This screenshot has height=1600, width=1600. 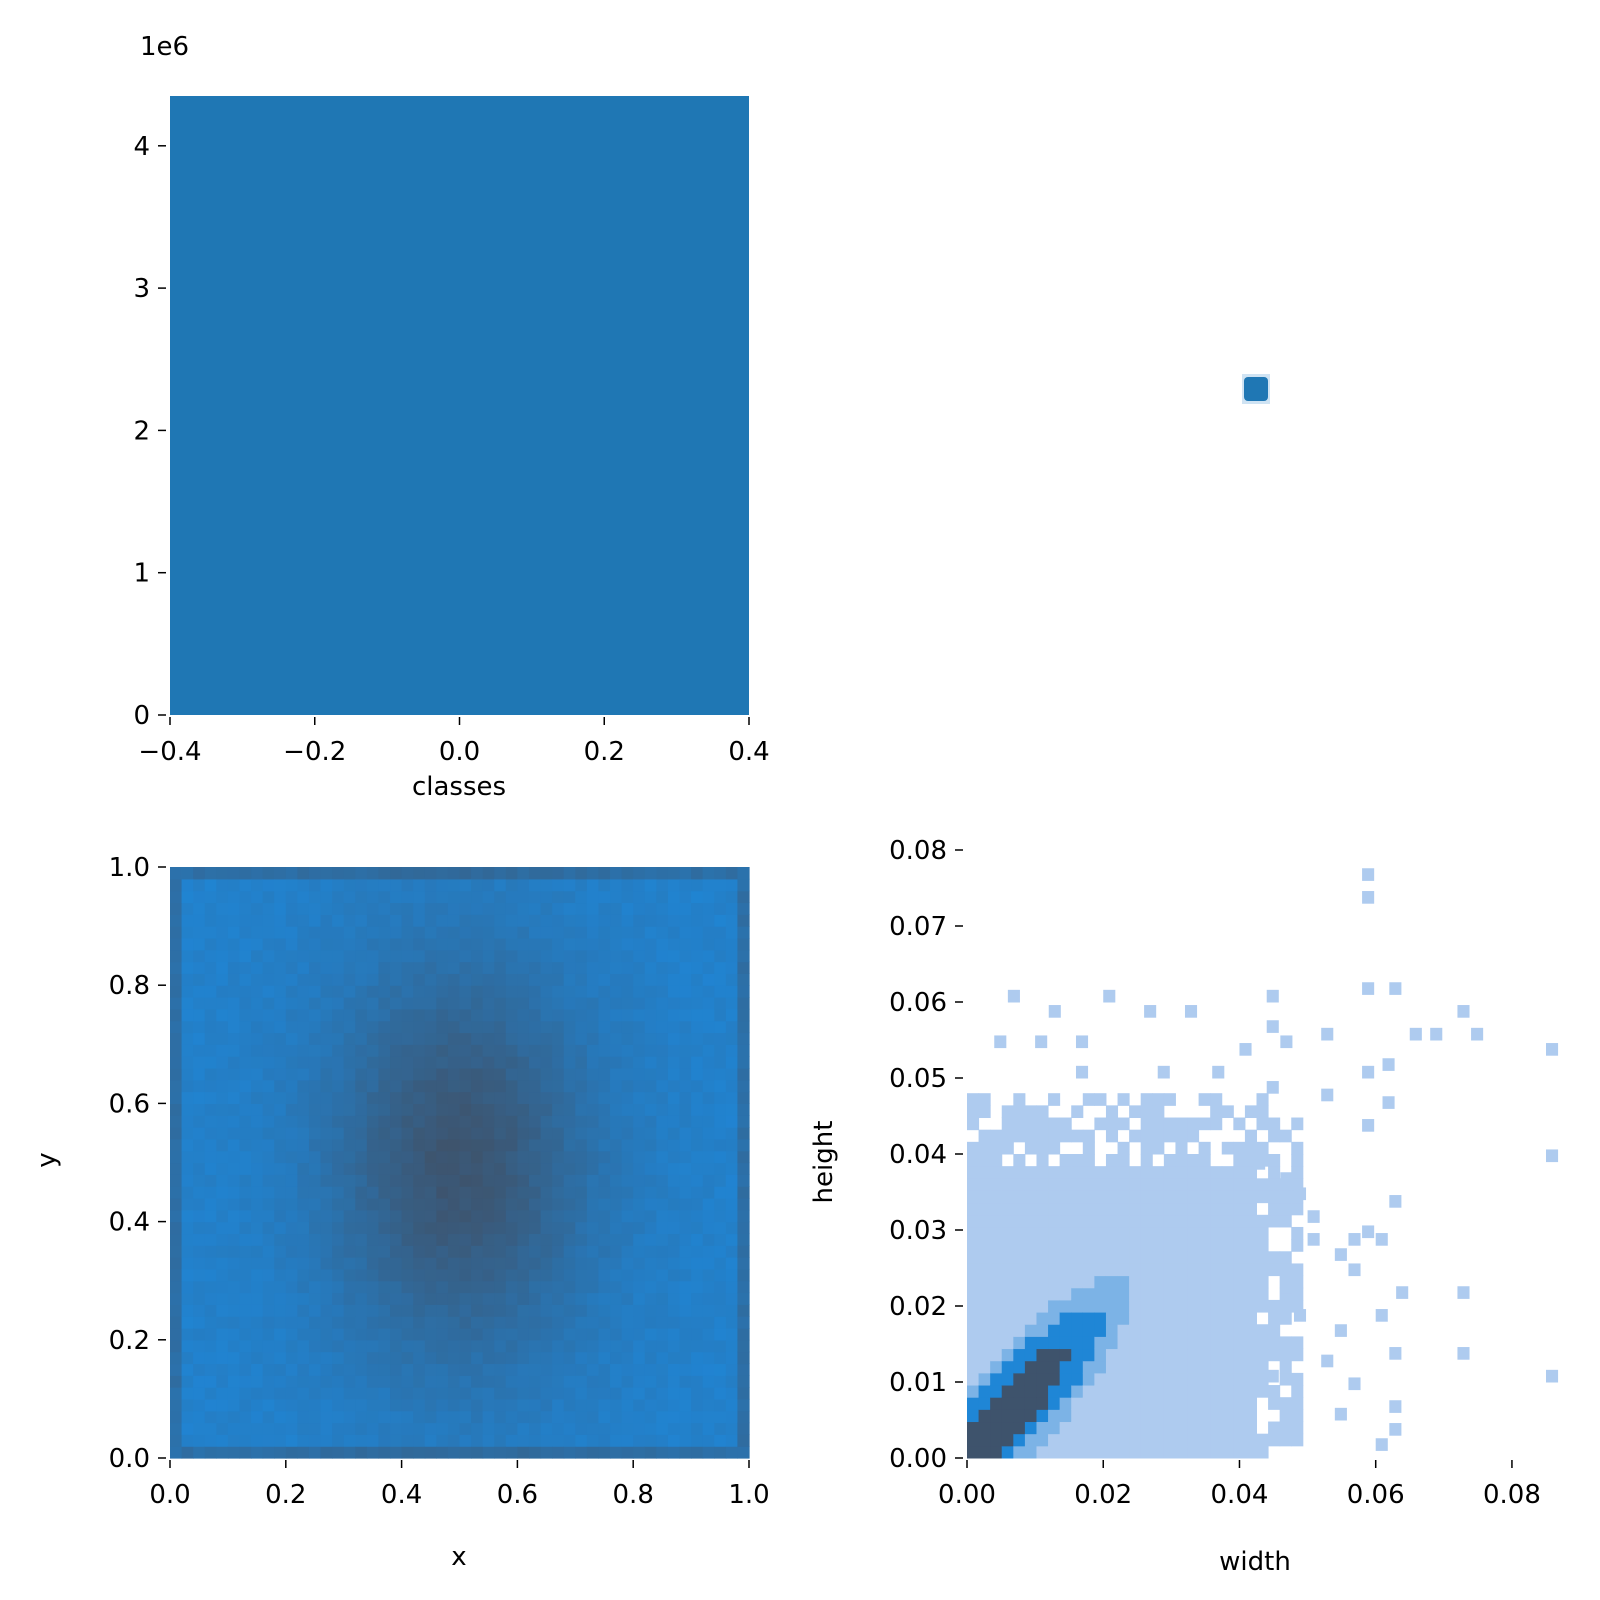 What do you see at coordinates (1000, 1042) in the screenshot?
I see `width-height-sparse-cell` at bounding box center [1000, 1042].